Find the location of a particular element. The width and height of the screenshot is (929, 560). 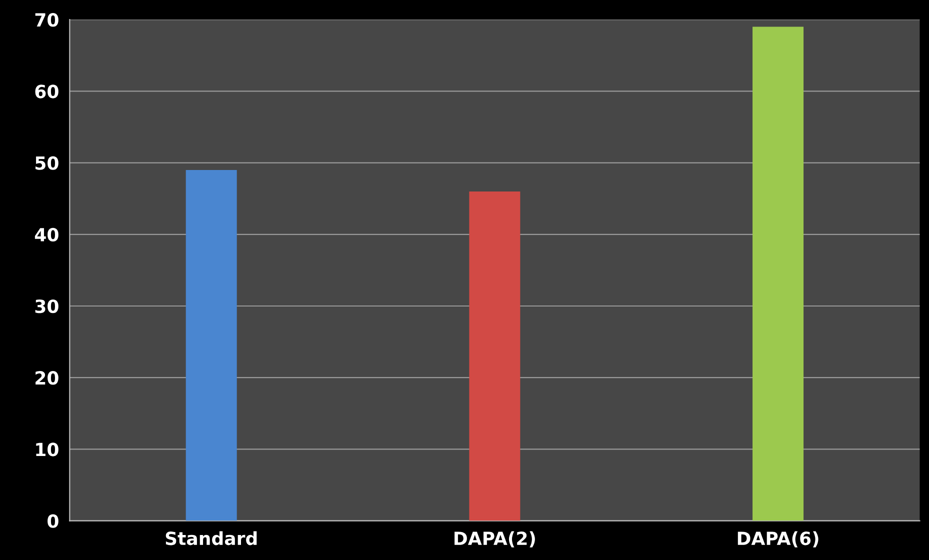

y-tick-label: 70 is located at coordinates (46, 20).